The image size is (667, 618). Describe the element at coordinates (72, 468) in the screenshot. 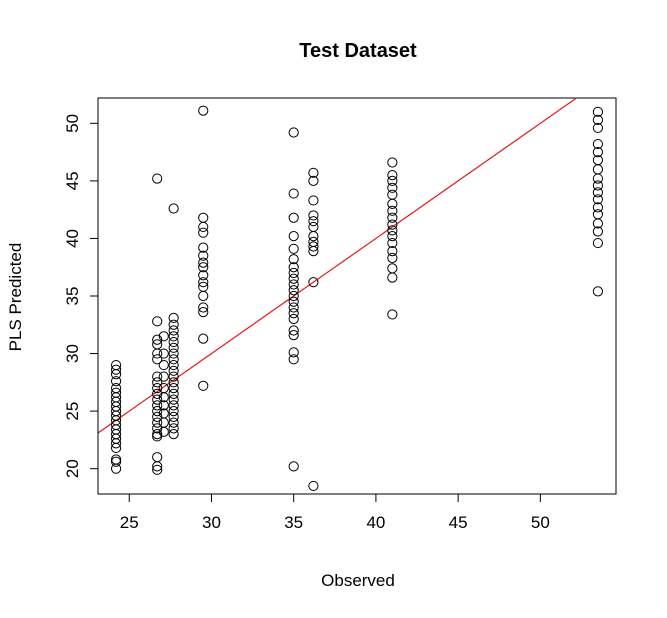

I see `y-tick-label: 20` at that location.